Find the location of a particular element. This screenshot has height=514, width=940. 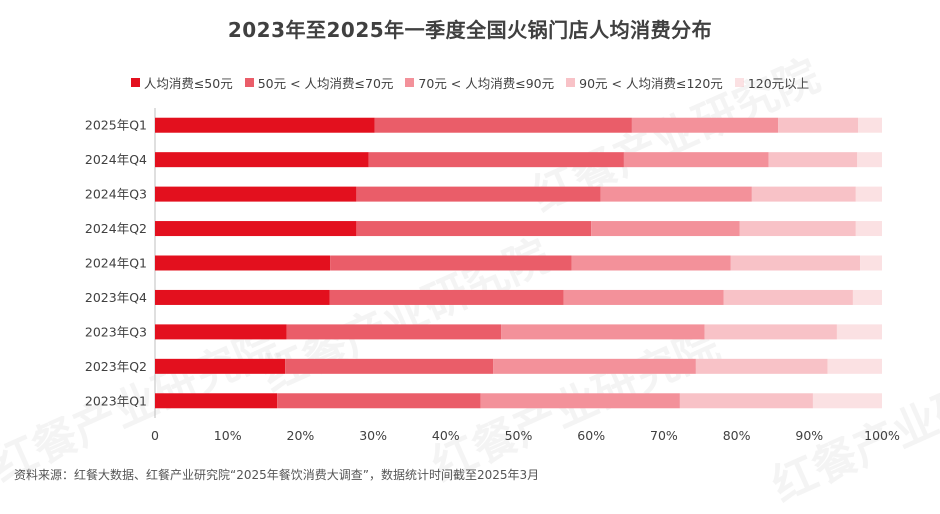

y-tick-label: 2023年Q4 is located at coordinates (116, 297).